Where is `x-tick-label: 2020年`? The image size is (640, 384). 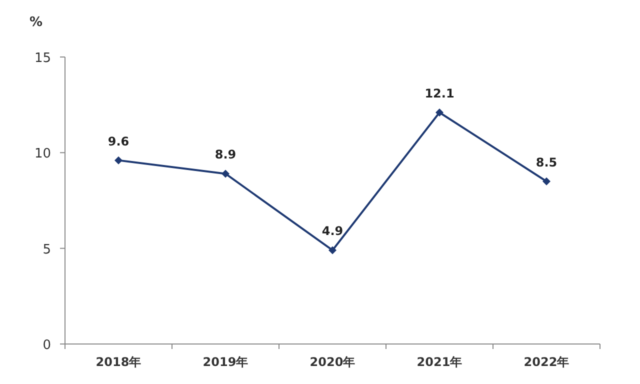
x-tick-label: 2020年 is located at coordinates (333, 362).